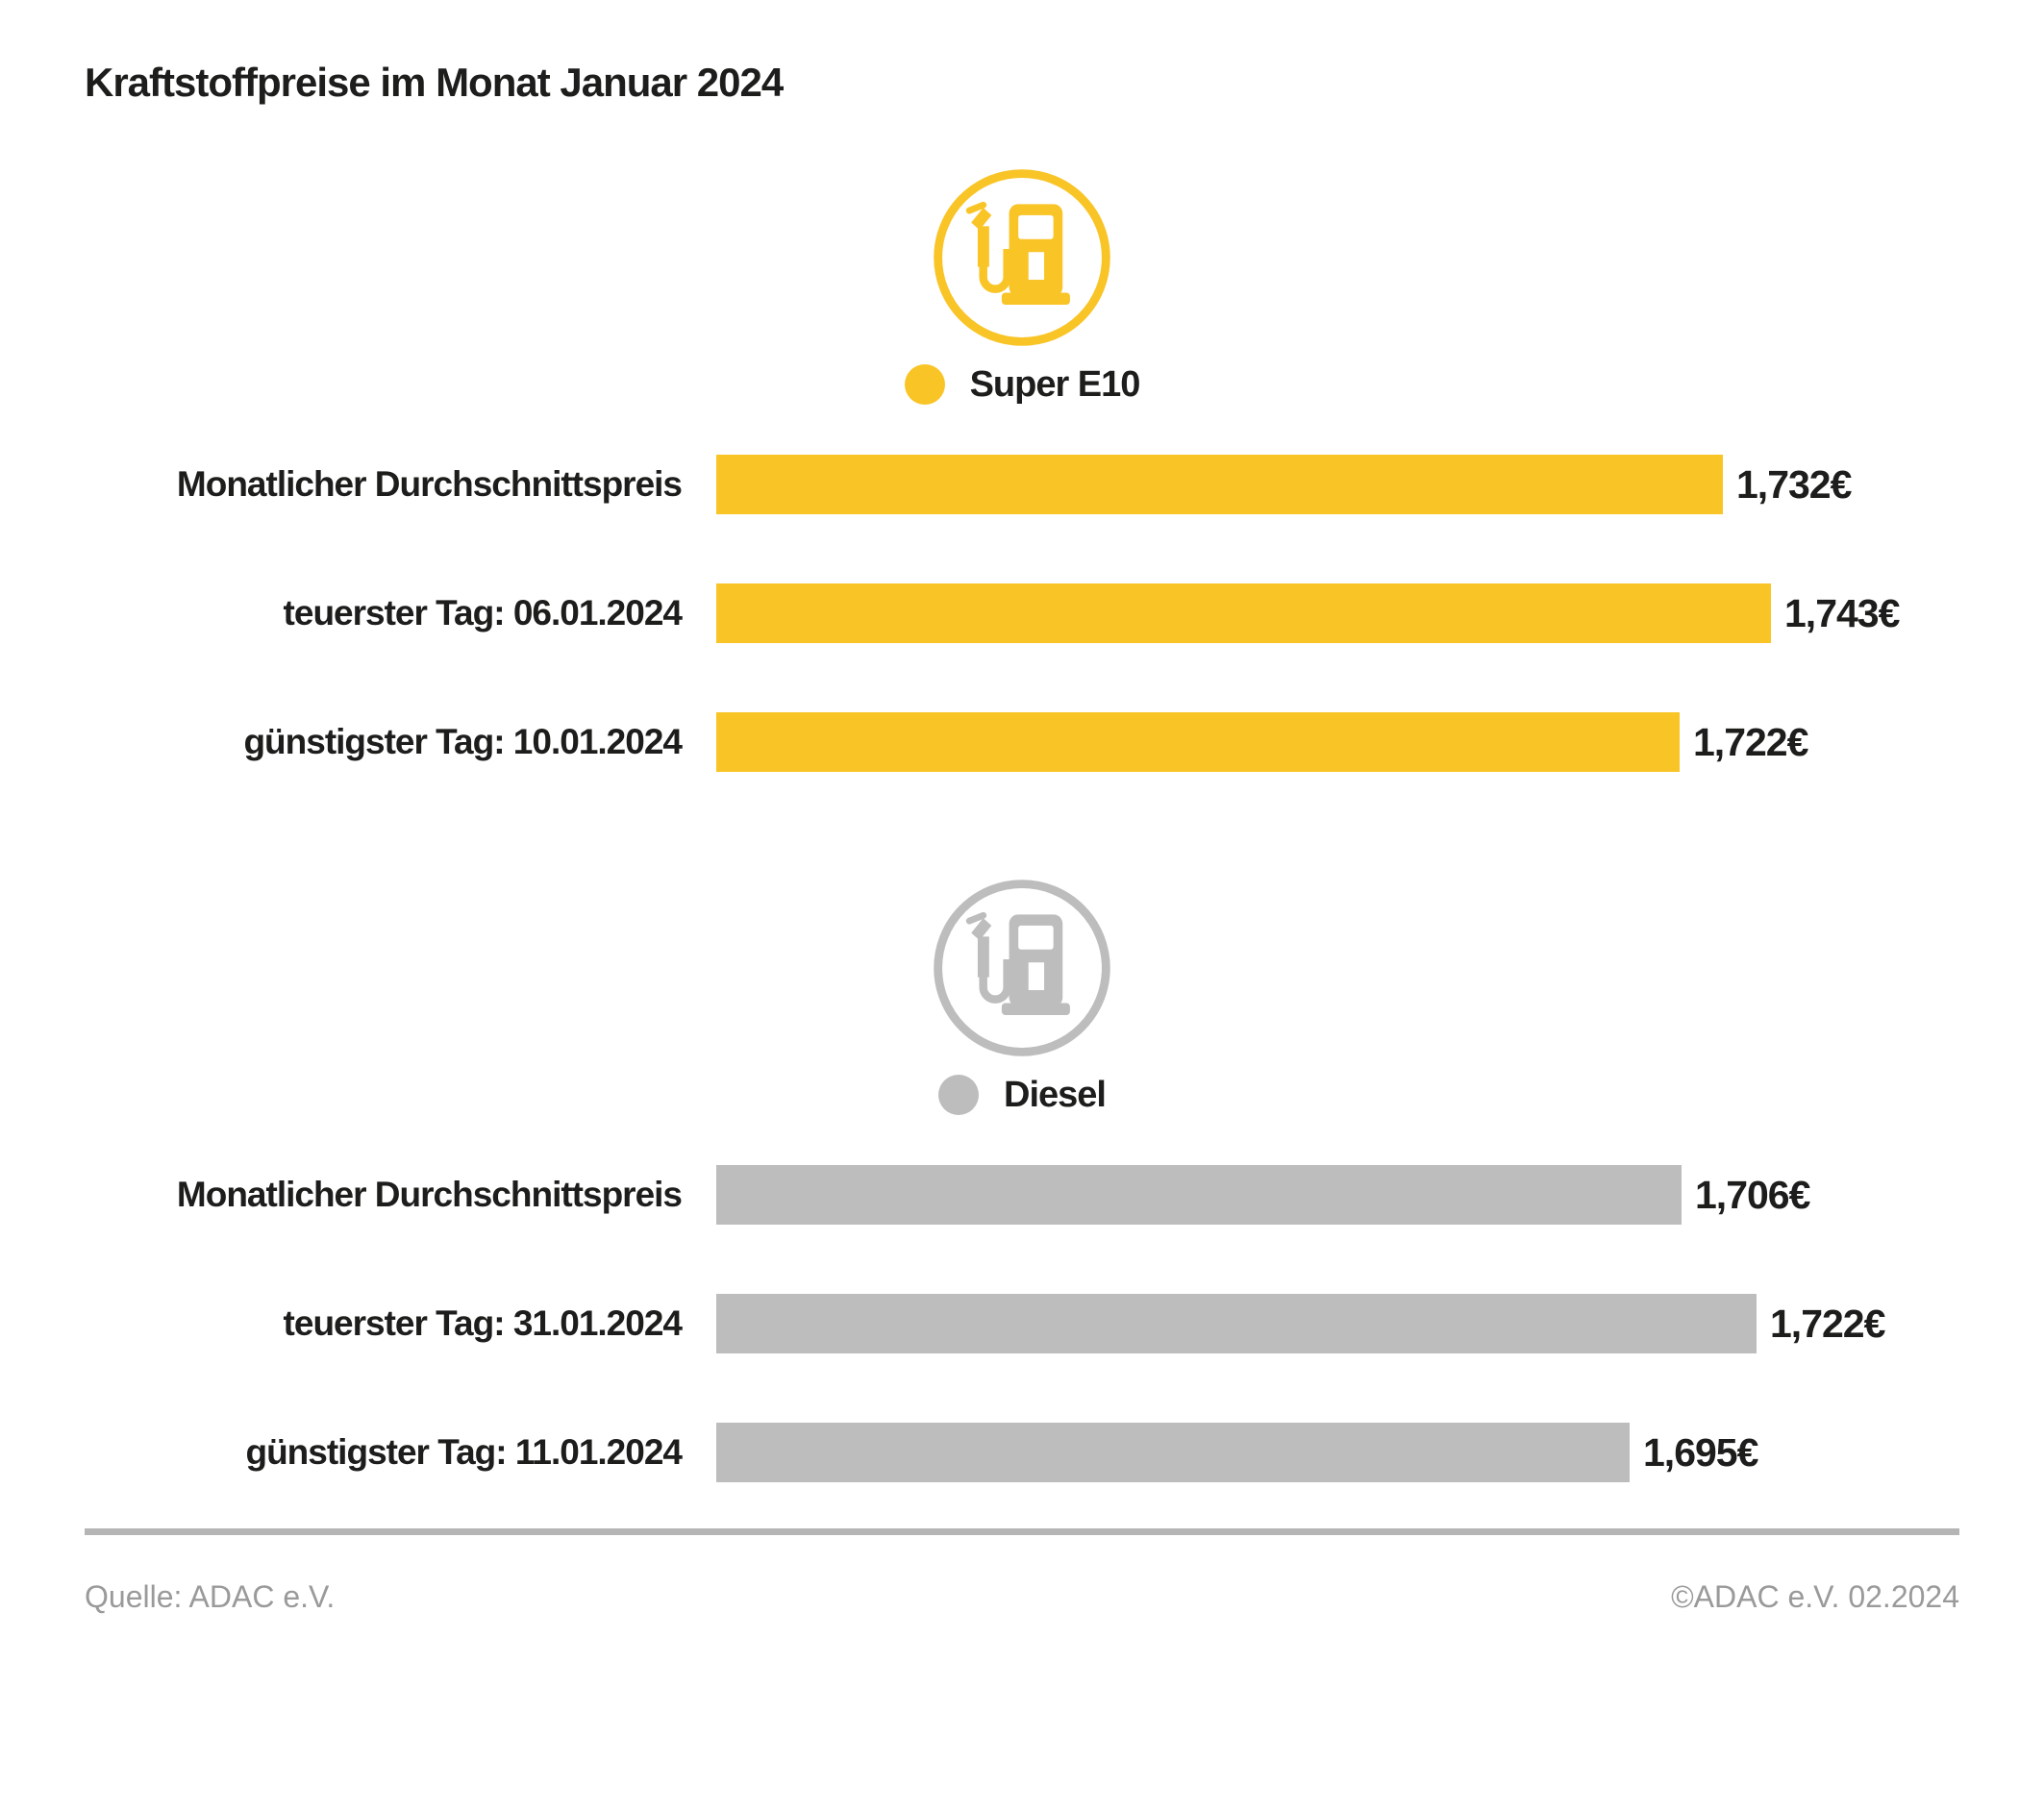 This screenshot has height=1811, width=2044. What do you see at coordinates (1055, 384) in the screenshot?
I see `legend-label: Super E10` at bounding box center [1055, 384].